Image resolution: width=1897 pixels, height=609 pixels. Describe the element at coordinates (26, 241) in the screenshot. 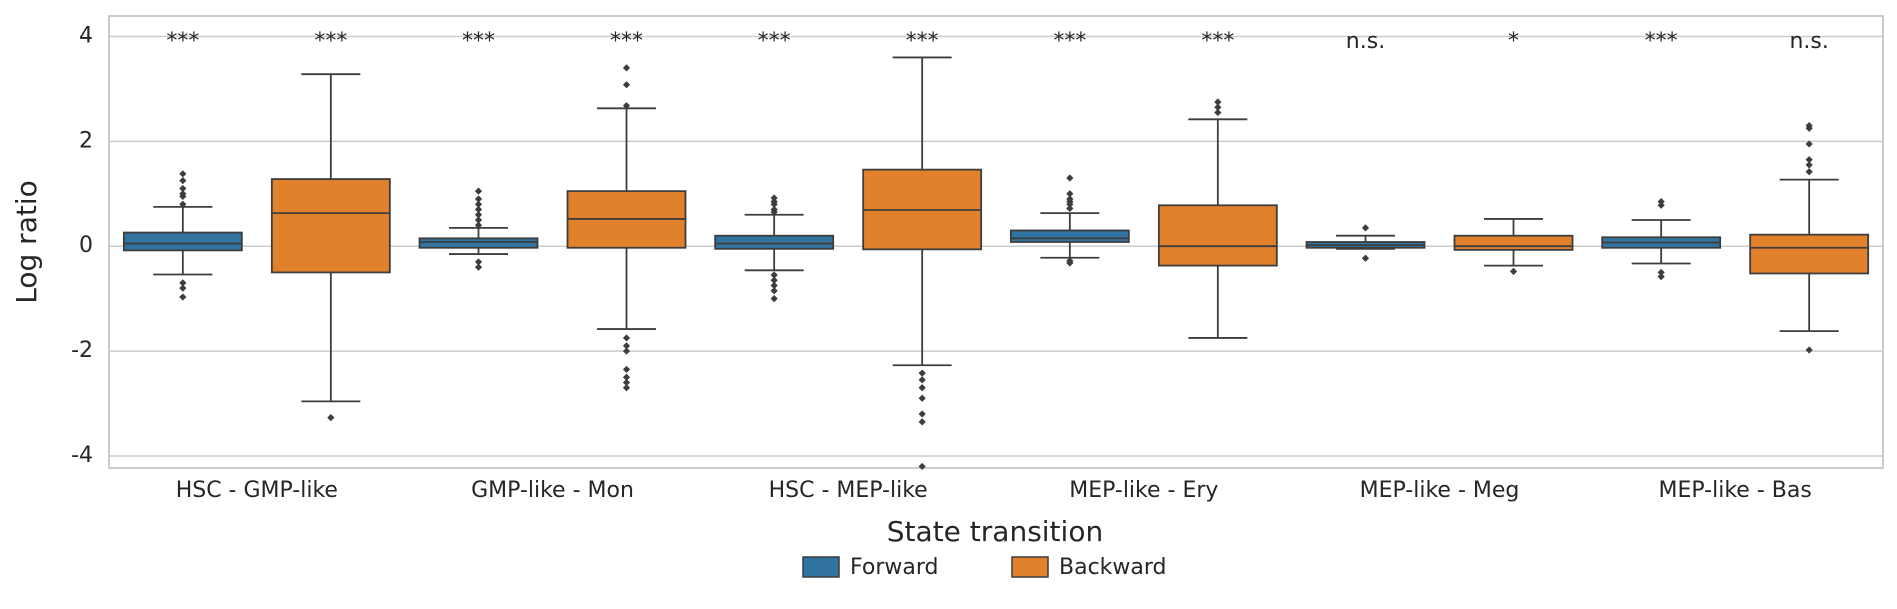

I see `y-axis-title: Log ratio` at that location.